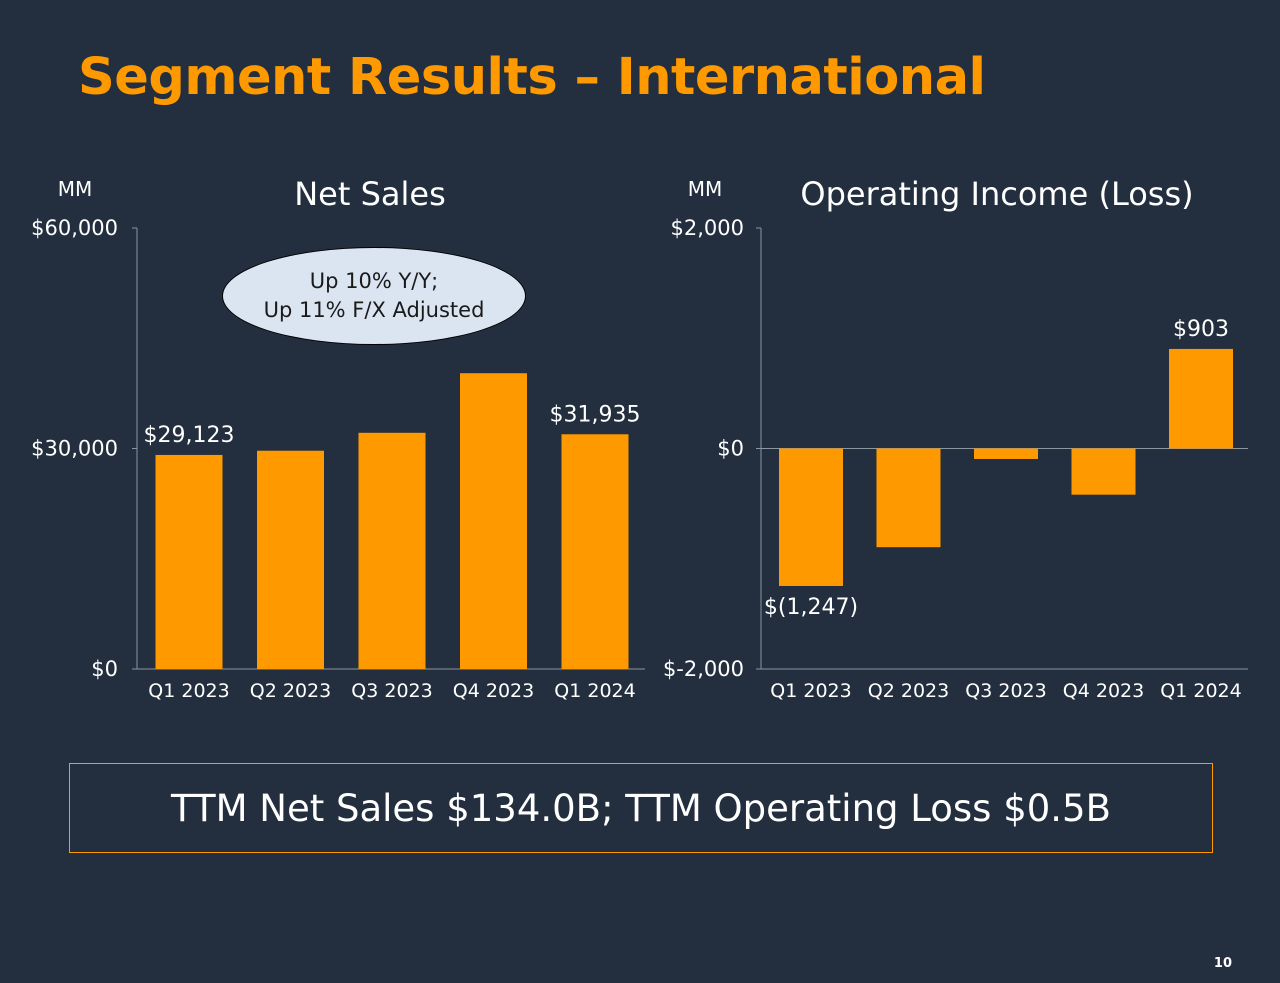 The width and height of the screenshot is (1280, 983). I want to click on net-sales-chart-title: Net Sales, so click(370, 194).